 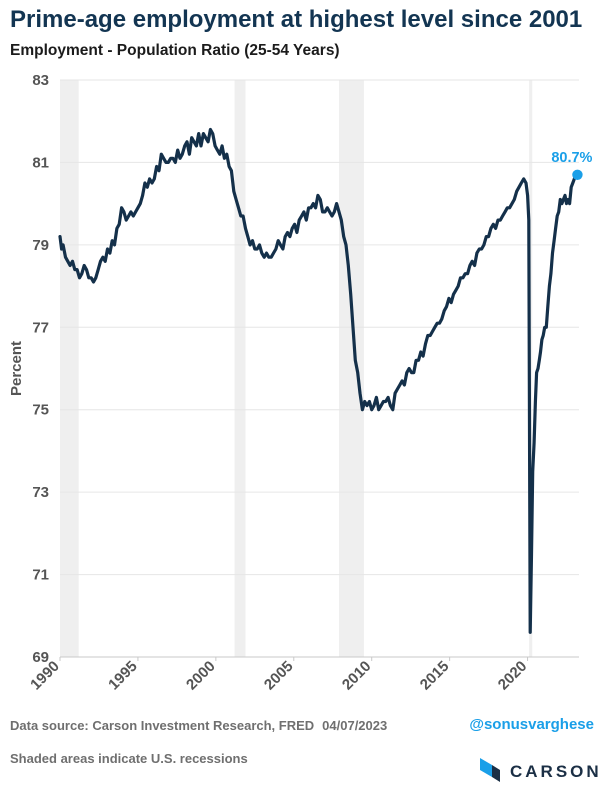 What do you see at coordinates (577, 174) in the screenshot?
I see `latest-value-dot` at bounding box center [577, 174].